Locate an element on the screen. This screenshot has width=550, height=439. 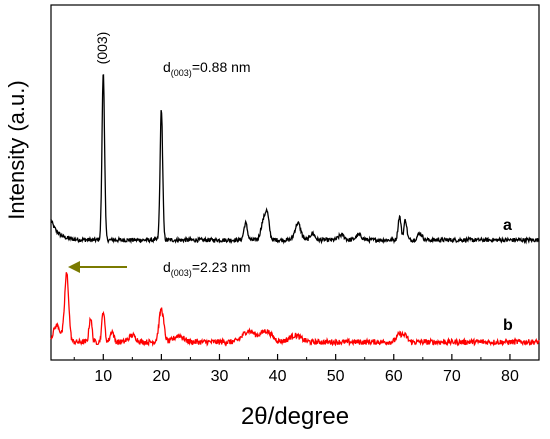
series-b-tag: b is located at coordinates (508, 325).